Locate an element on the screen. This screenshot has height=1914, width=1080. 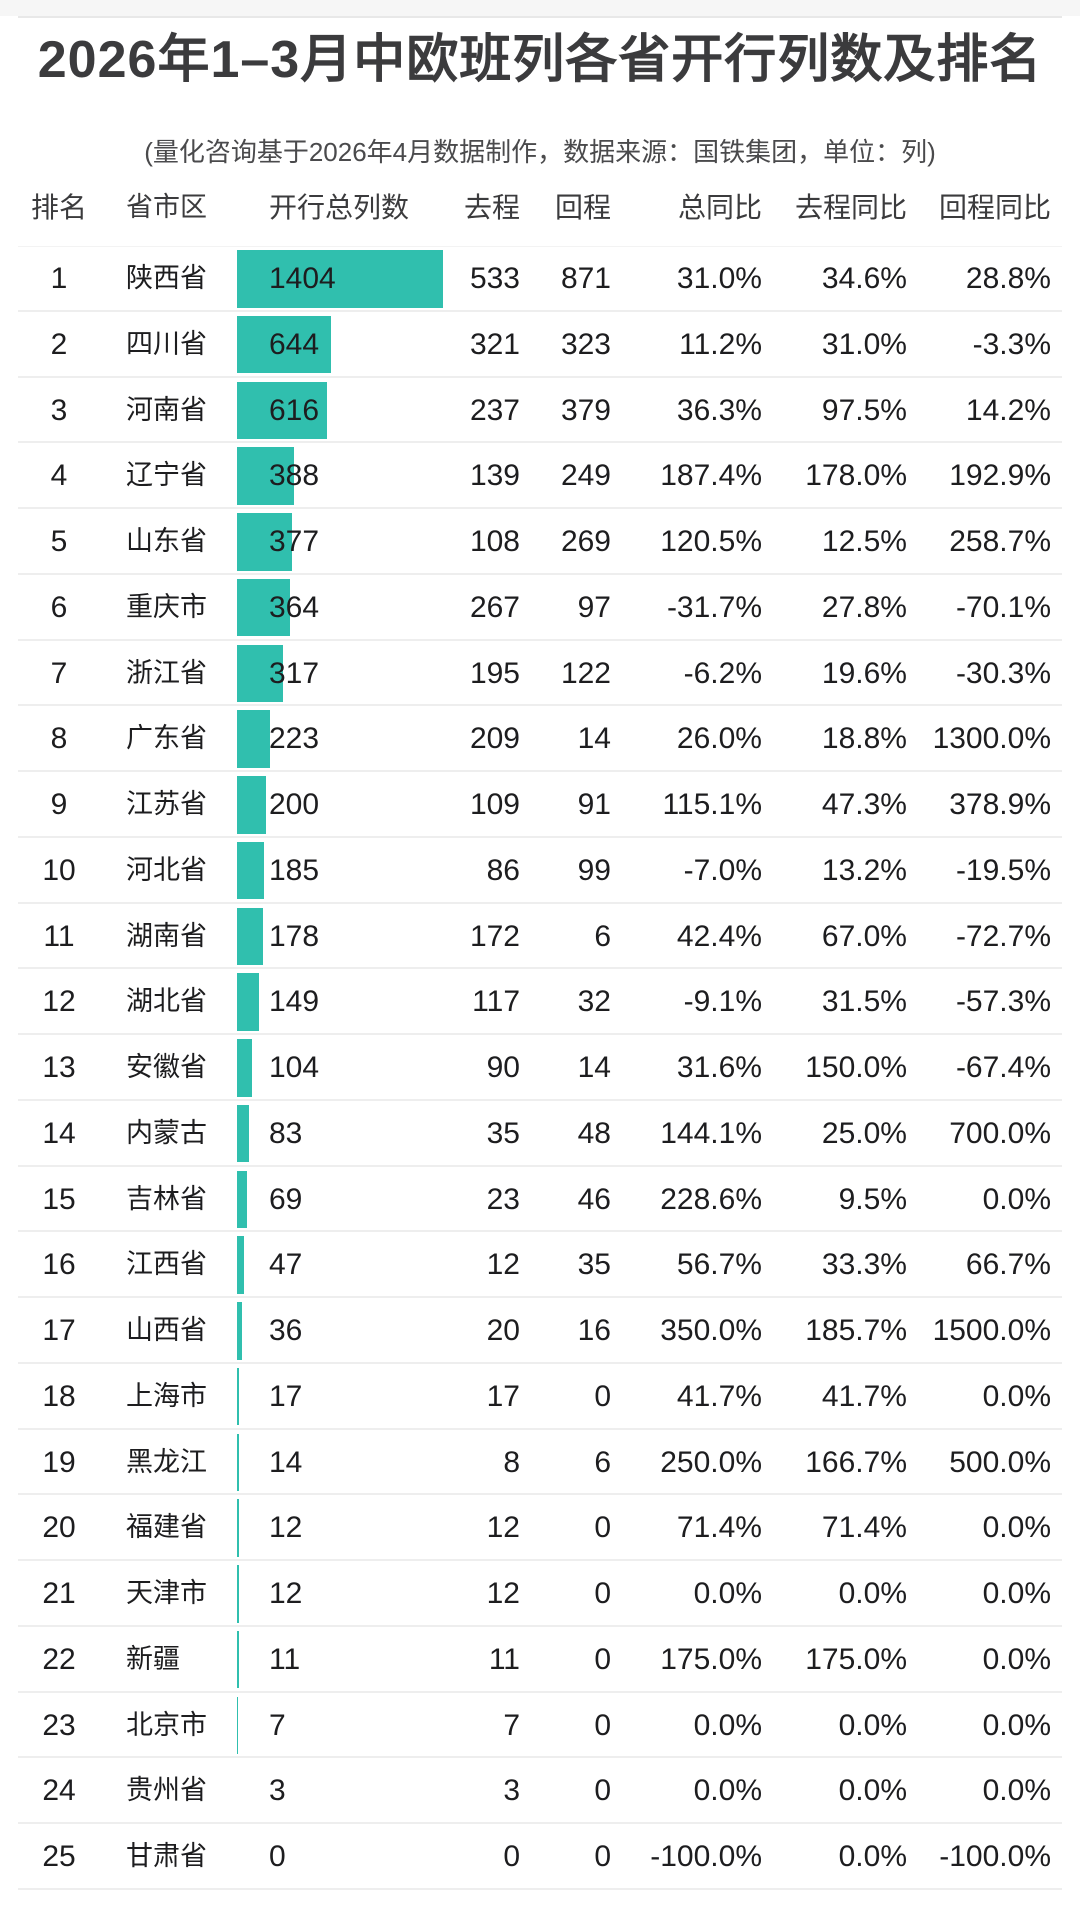
return-value: 35 is located at coordinates (594, 1265).